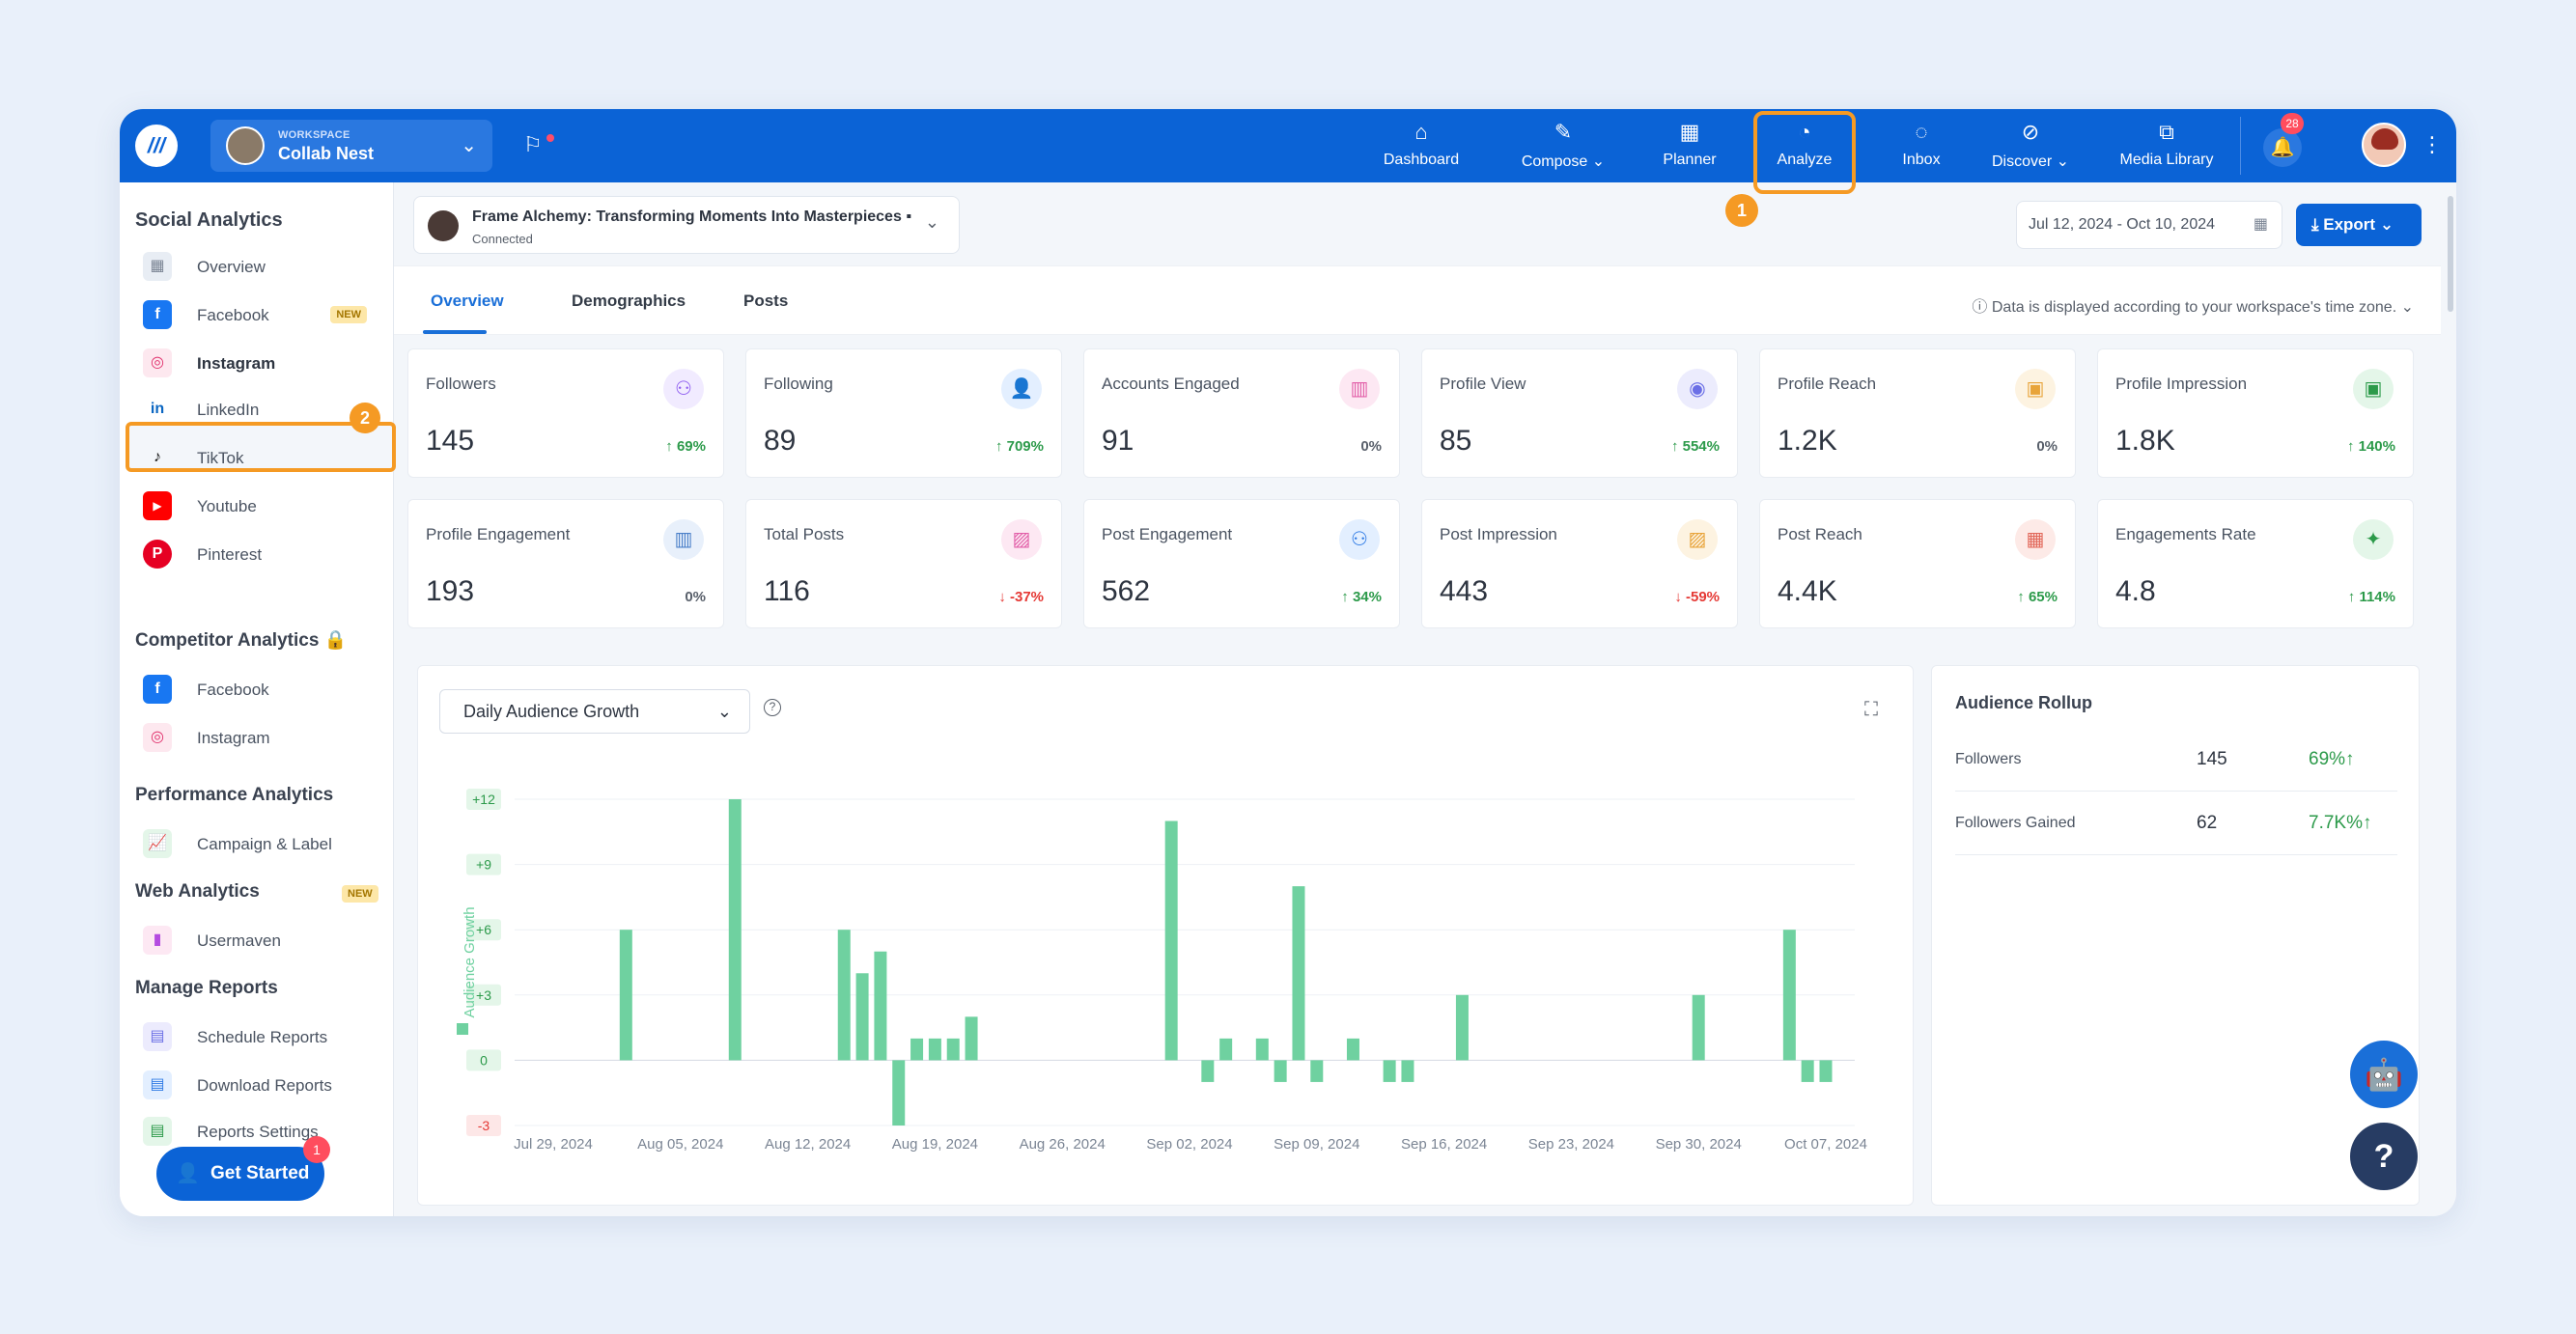  I want to click on metric-change: ↑ 709%, so click(1019, 446).